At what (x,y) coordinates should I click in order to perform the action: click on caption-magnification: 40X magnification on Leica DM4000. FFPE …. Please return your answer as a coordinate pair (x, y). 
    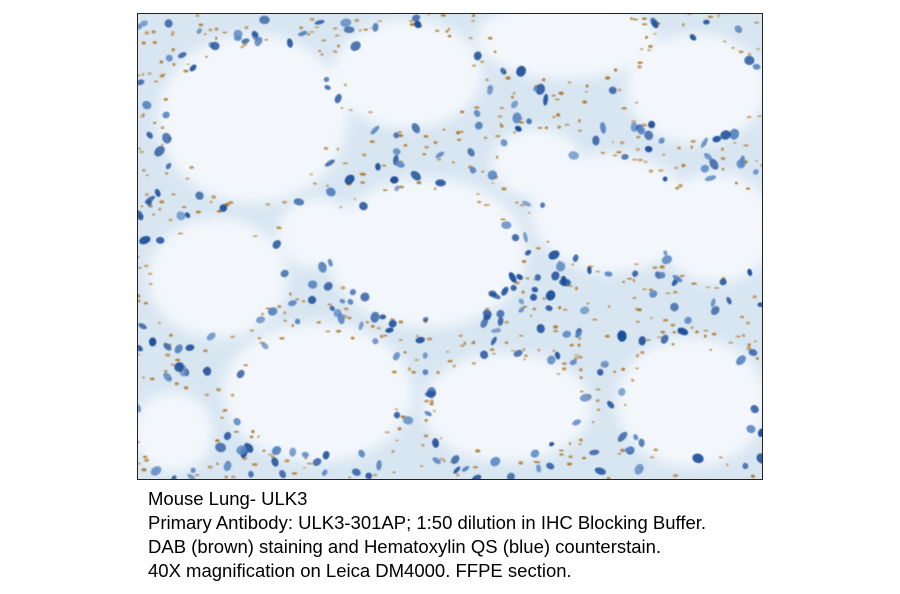
    Looking at the image, I should click on (360, 570).